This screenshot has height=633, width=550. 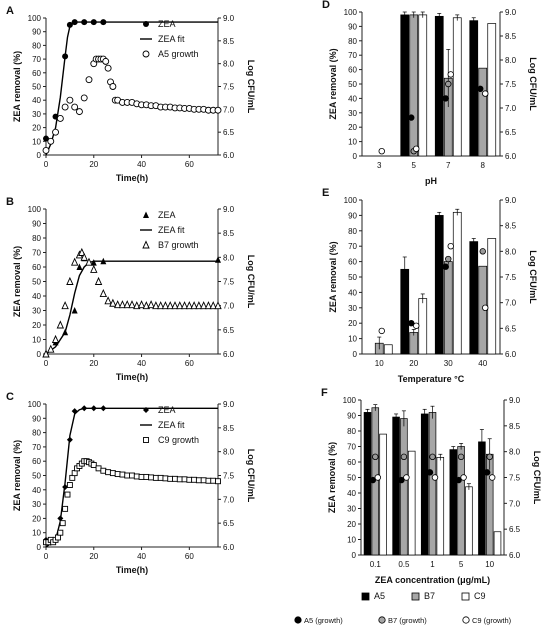 I want to click on x-axis-title: Time(h), so click(x=132, y=377).